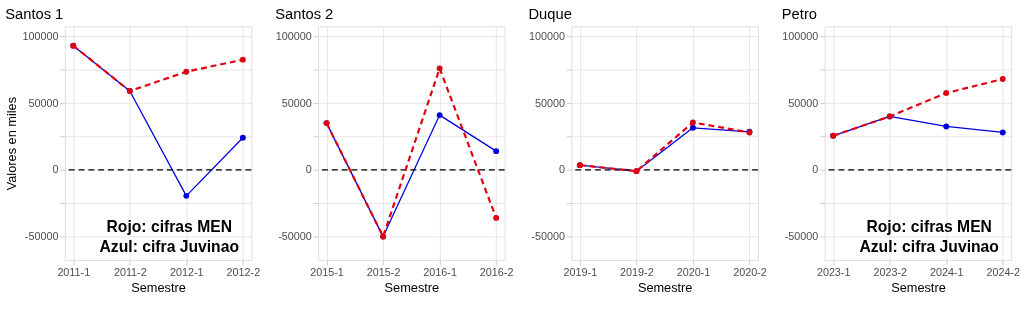  What do you see at coordinates (327, 272) in the screenshot?
I see `x-tick-label: 2015-1` at bounding box center [327, 272].